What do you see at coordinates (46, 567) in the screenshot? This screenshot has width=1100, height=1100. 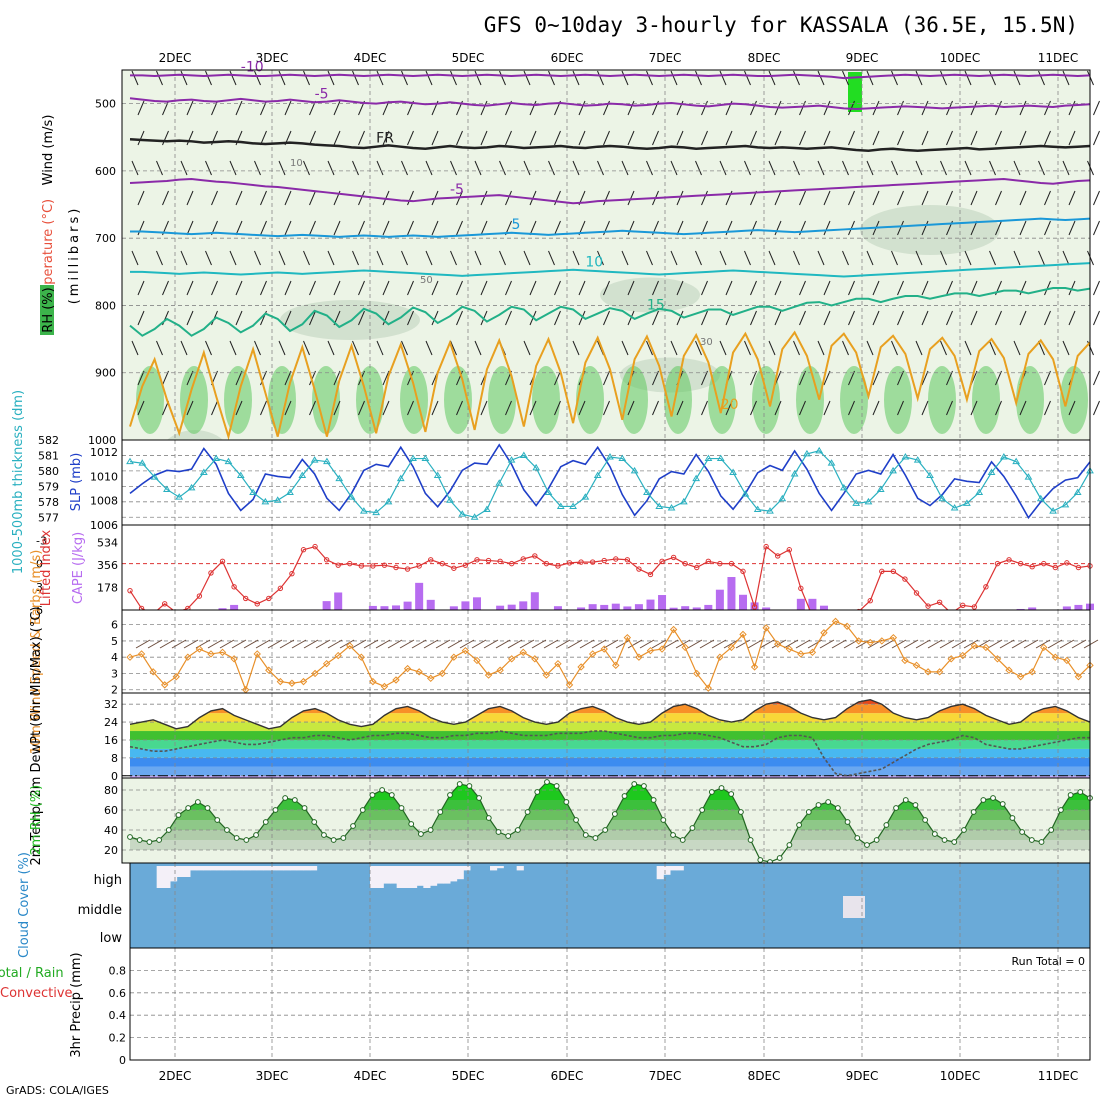 I see `ylabel-li: Lifted Index` at bounding box center [46, 567].